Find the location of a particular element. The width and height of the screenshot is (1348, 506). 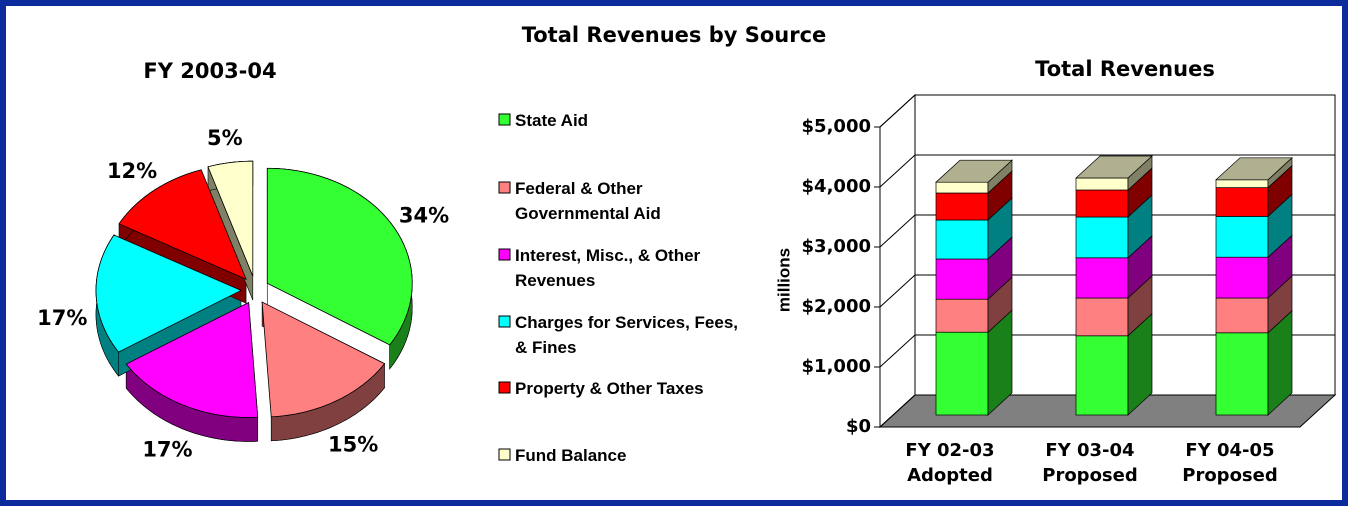

data-label: 15% is located at coordinates (353, 445).